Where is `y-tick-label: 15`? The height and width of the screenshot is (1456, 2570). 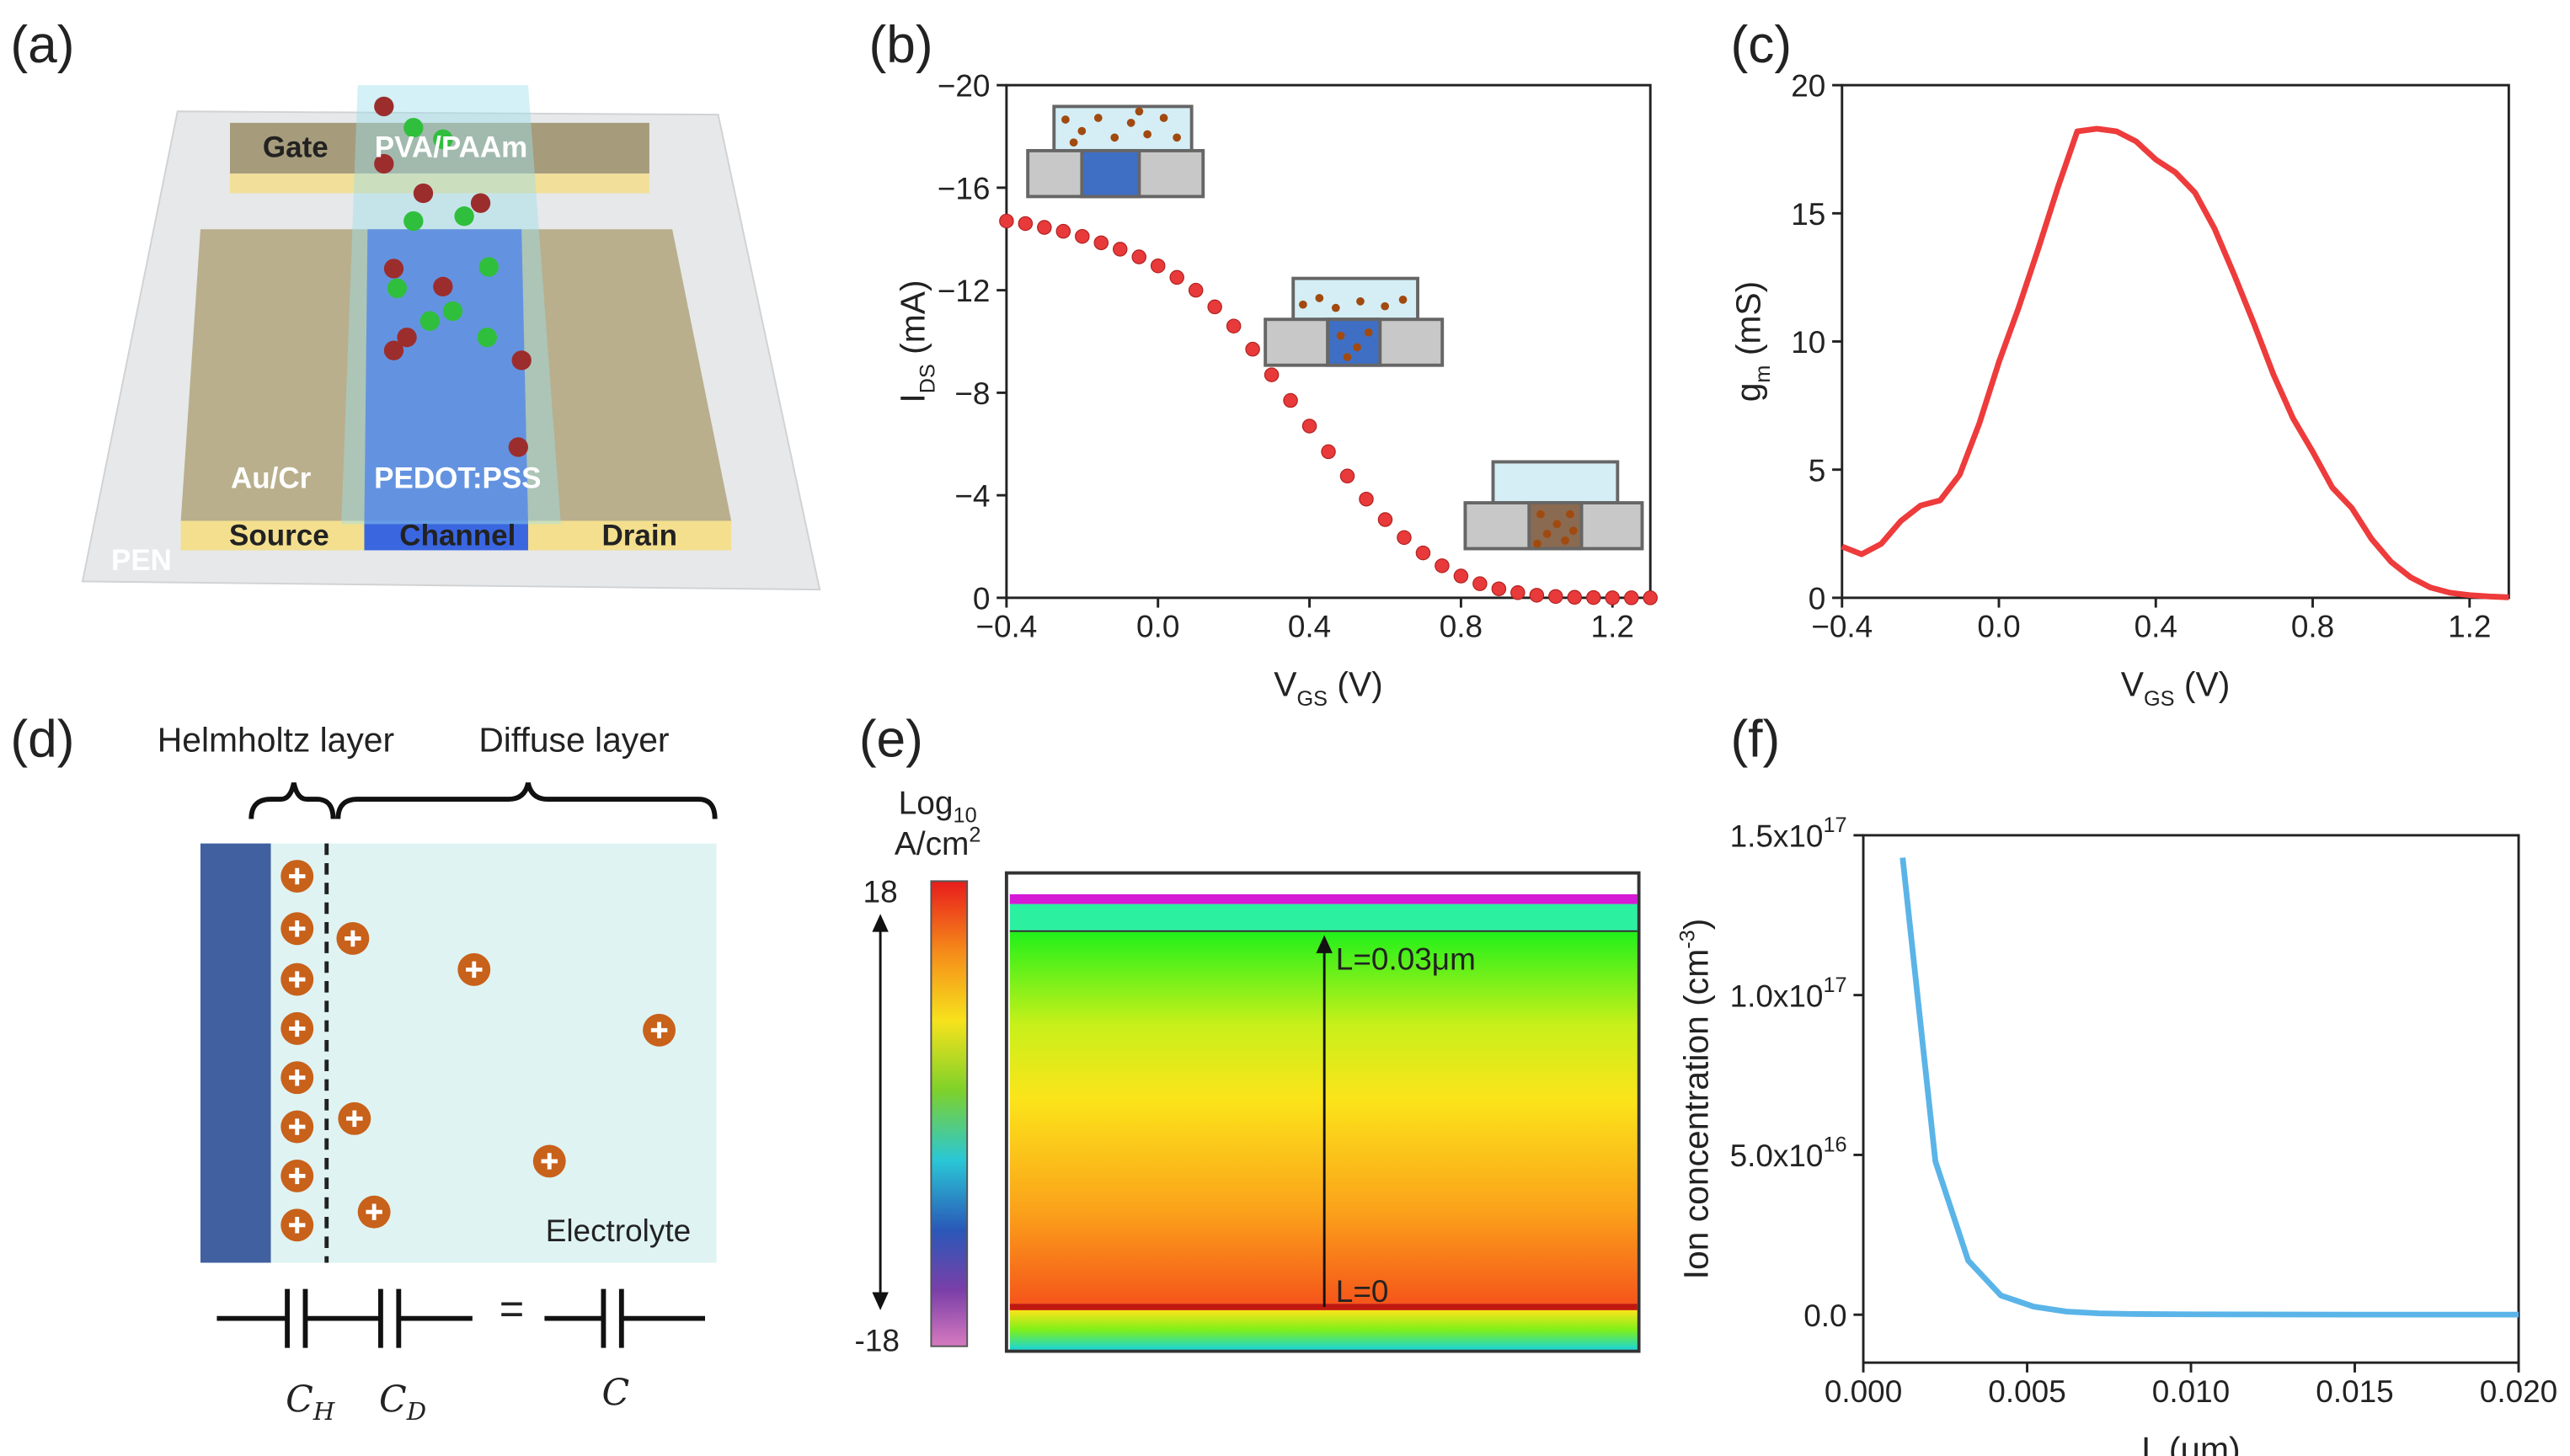 y-tick-label: 15 is located at coordinates (1808, 214).